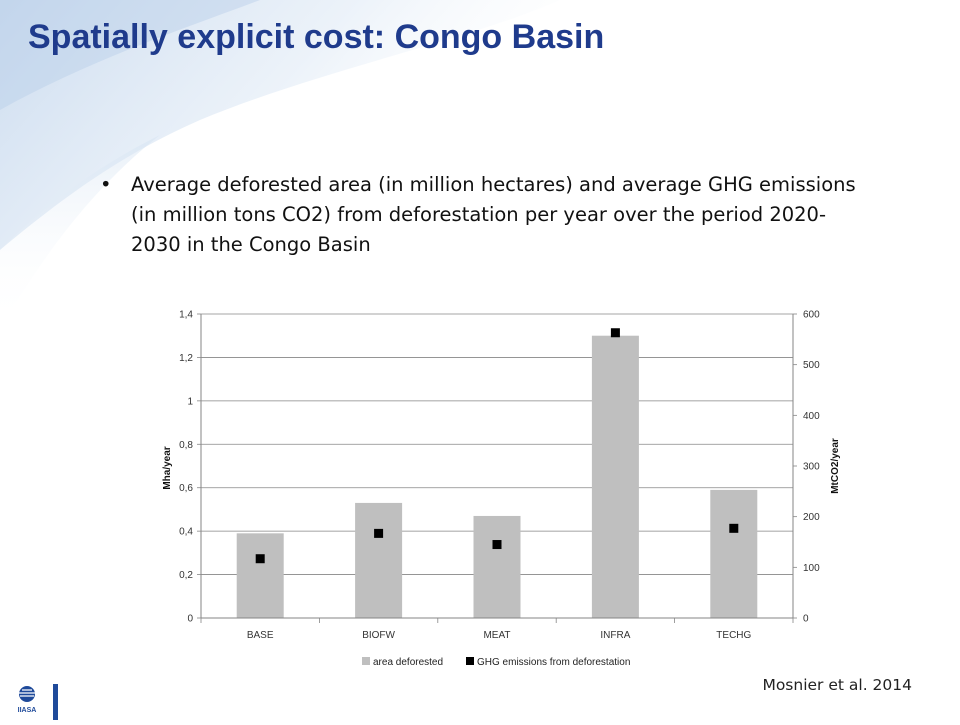 This screenshot has width=960, height=725. Describe the element at coordinates (260, 635) in the screenshot. I see `x-tick-label: BASE` at that location.